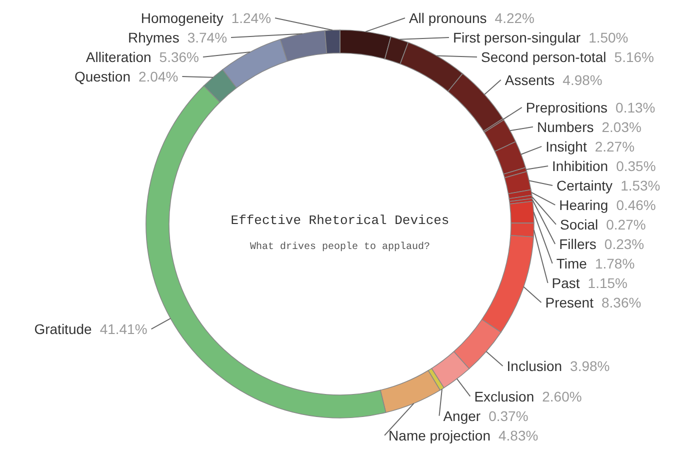  What do you see at coordinates (608, 37) in the screenshot?
I see `data-label: 1.50%` at bounding box center [608, 37].